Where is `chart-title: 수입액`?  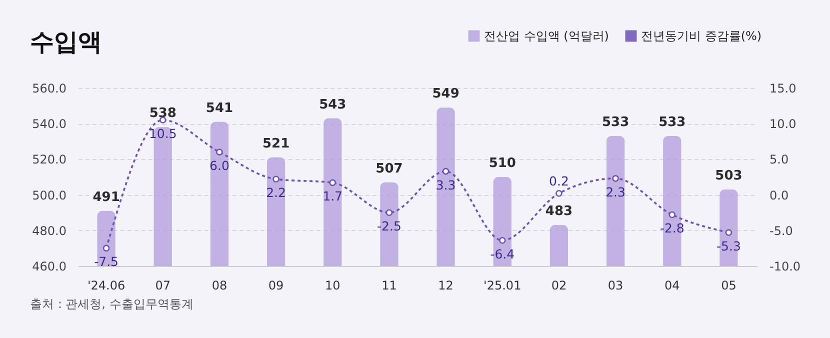
chart-title: 수입액 is located at coordinates (66, 42).